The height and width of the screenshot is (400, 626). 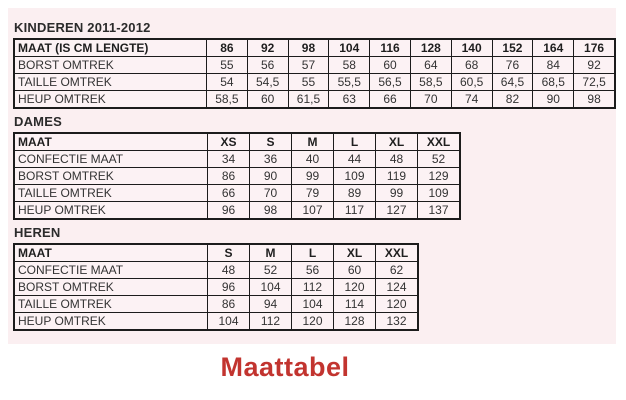 I want to click on measurement-row: BORST OMTREK 55 56 57 58 60 64 68 76 84 92, so click(x=314, y=65).